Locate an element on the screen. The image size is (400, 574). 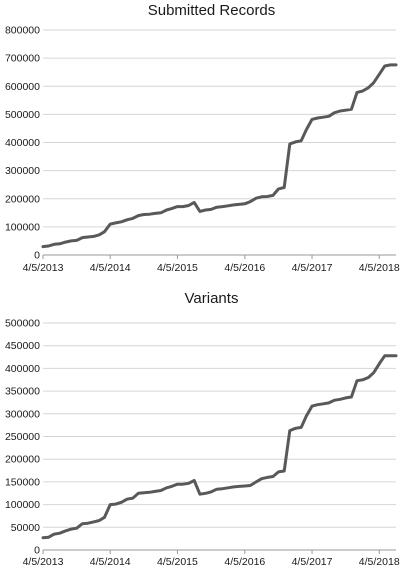
submitted-records-title: Submitted Records is located at coordinates (212, 10).